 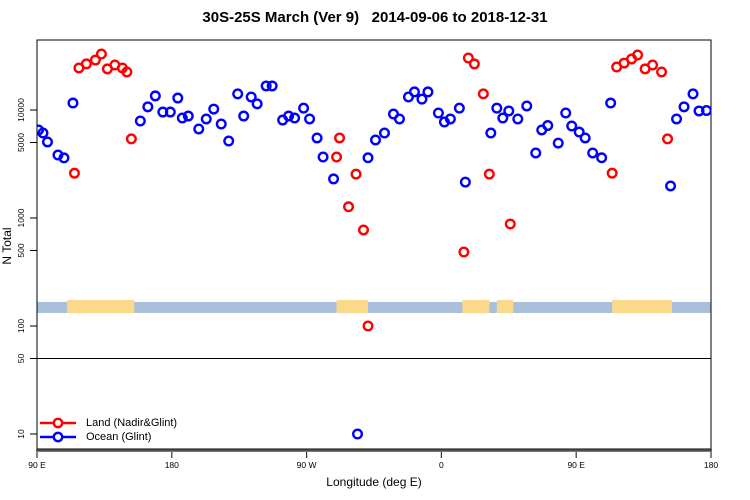 What do you see at coordinates (58, 437) in the screenshot?
I see `ocean-marker-icon` at bounding box center [58, 437].